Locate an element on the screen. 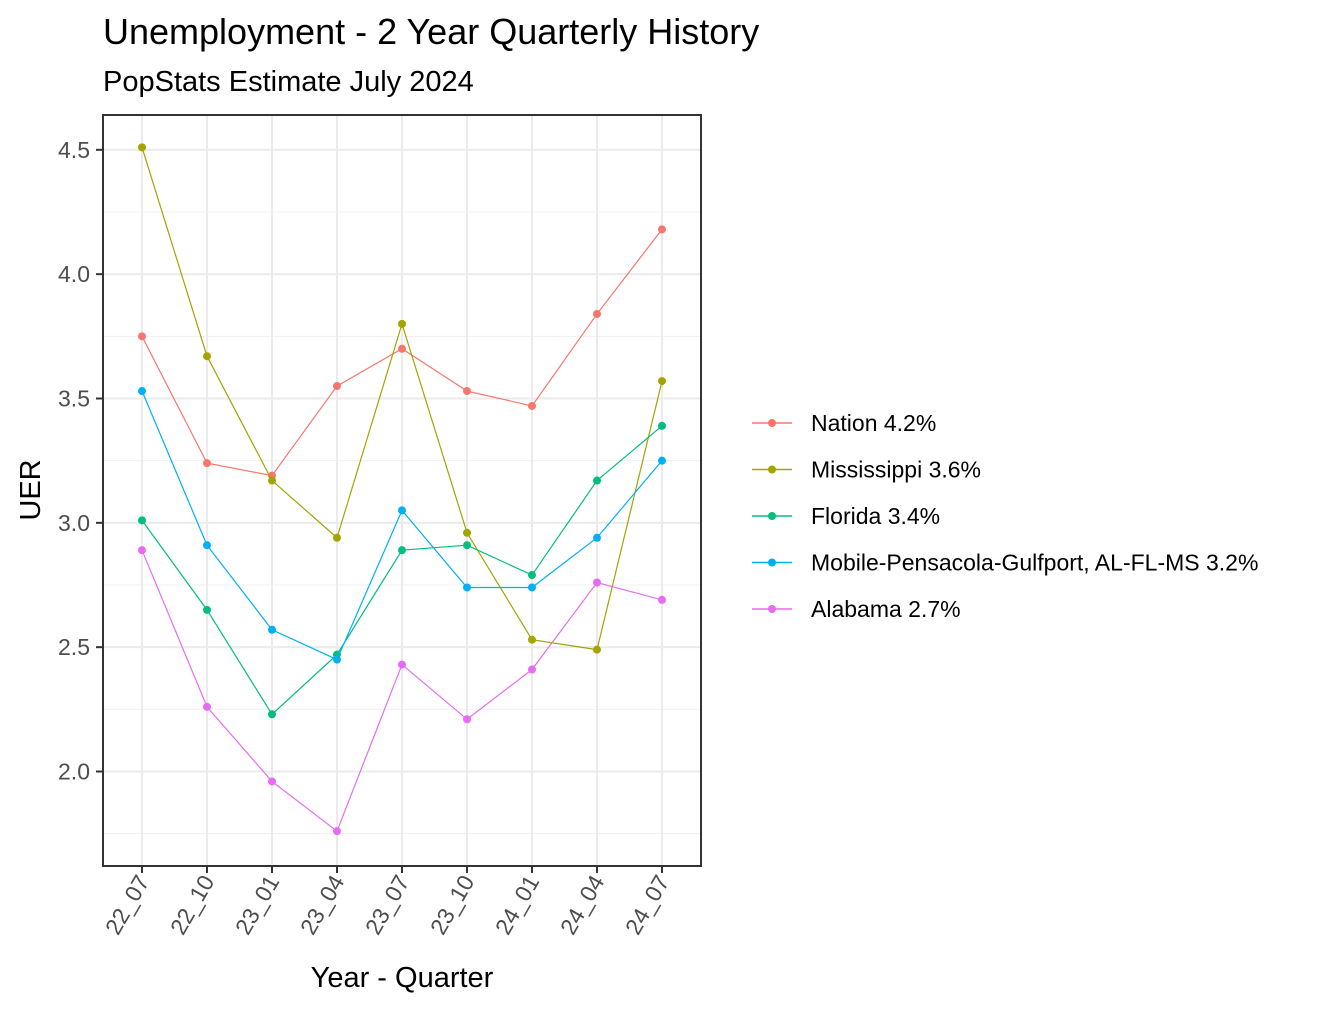  y-tick-label: 3.0 is located at coordinates (74, 523).